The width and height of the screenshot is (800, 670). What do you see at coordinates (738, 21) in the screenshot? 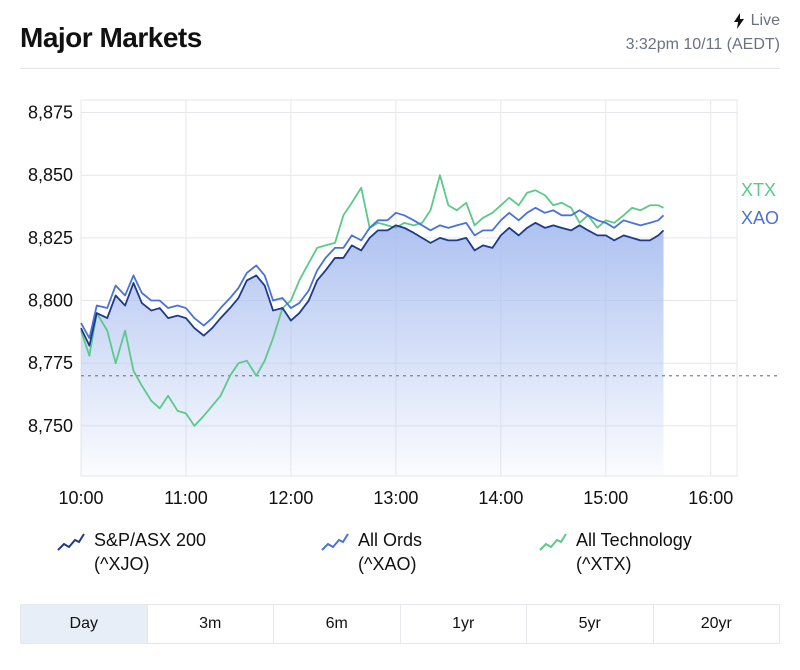
I see `lightning-icon` at bounding box center [738, 21].